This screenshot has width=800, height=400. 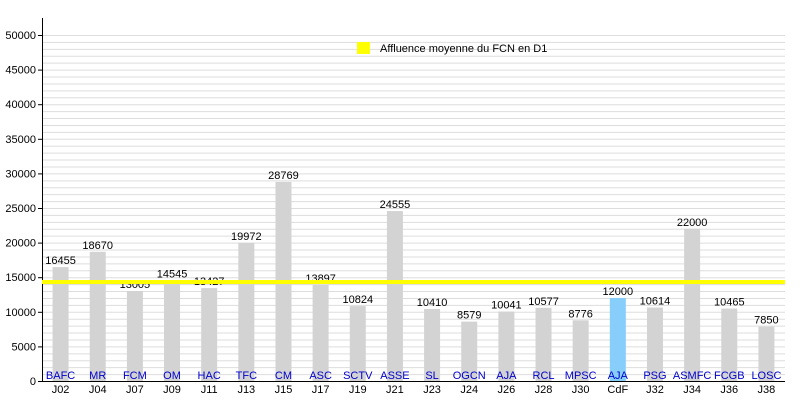 I want to click on x-tick-label: J28, so click(x=544, y=390).